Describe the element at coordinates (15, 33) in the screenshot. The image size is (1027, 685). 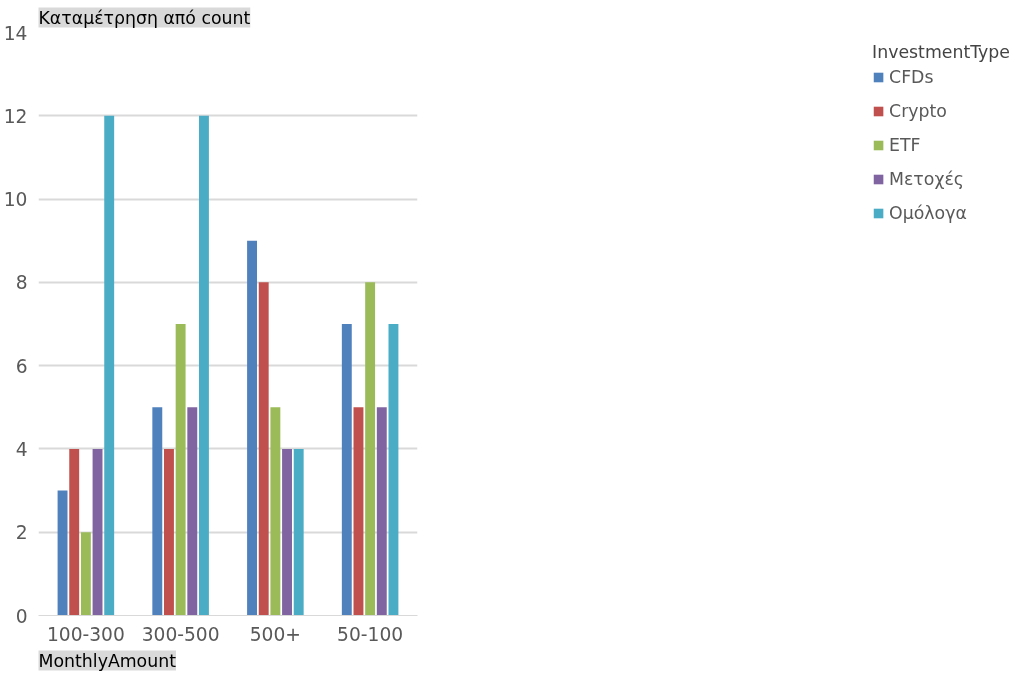
I see `y-tick-label: 14` at that location.